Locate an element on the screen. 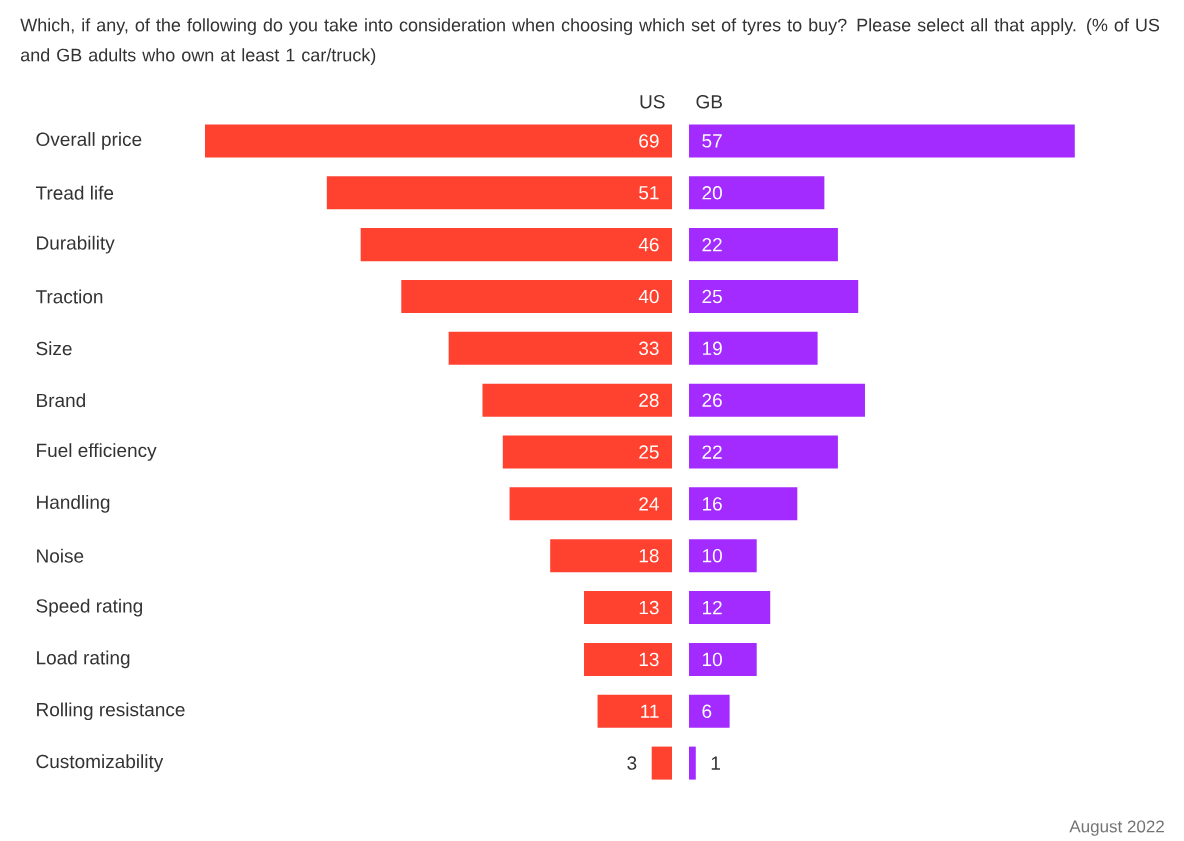 The height and width of the screenshot is (841, 1184). data-label: 16 is located at coordinates (712, 504).